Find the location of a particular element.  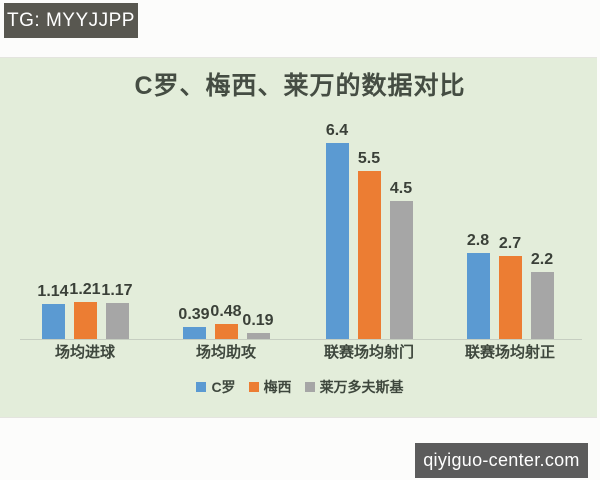

watermark-badge: qiyiguo-center.com is located at coordinates (501, 460).